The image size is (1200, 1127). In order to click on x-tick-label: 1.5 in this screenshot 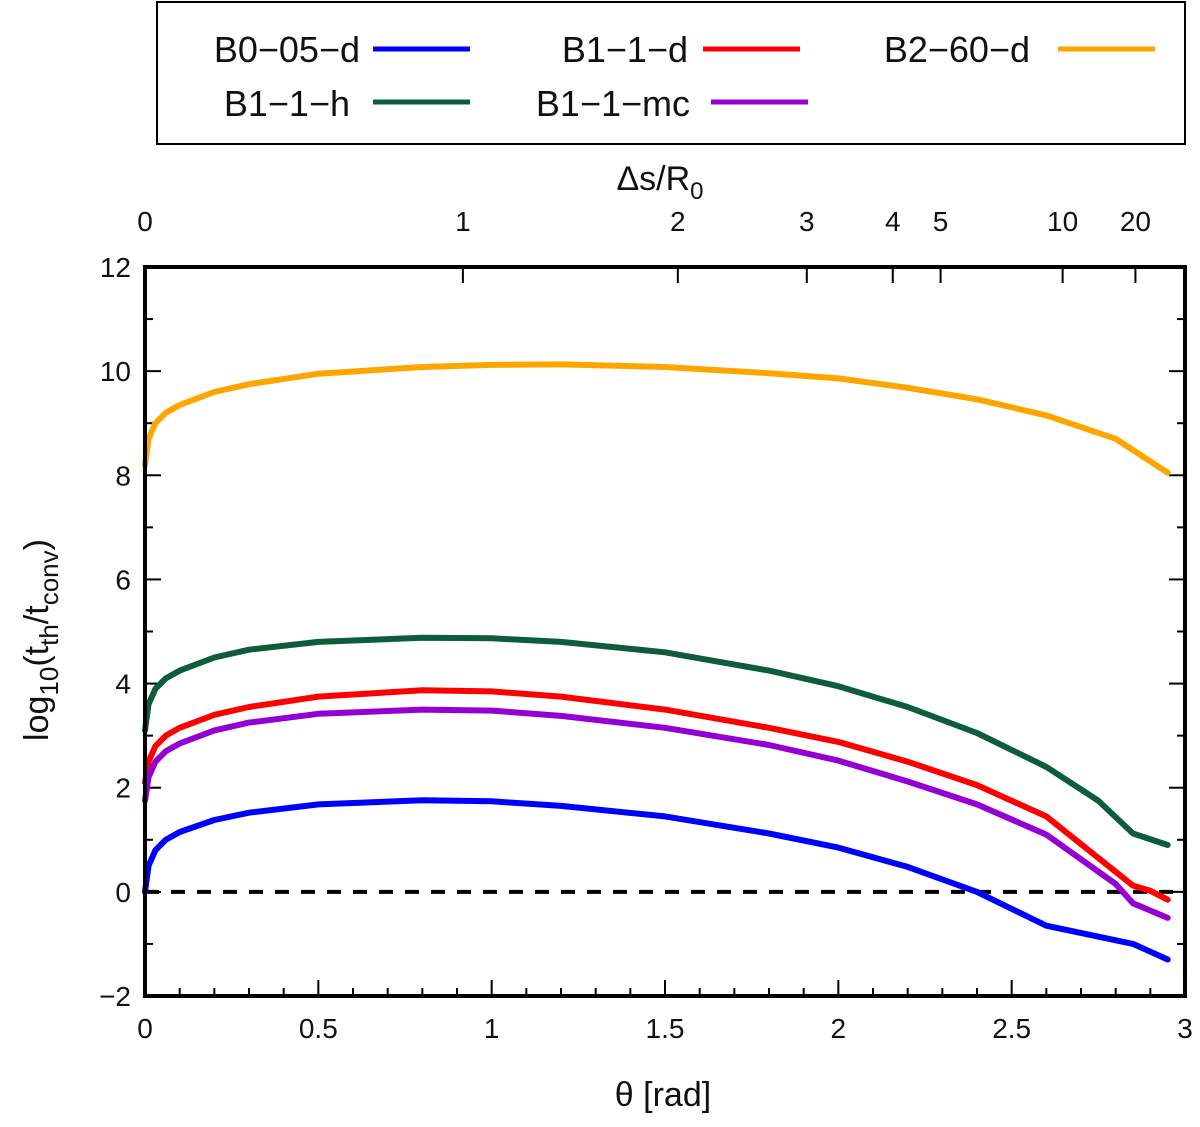, I will do `click(665, 1028)`.